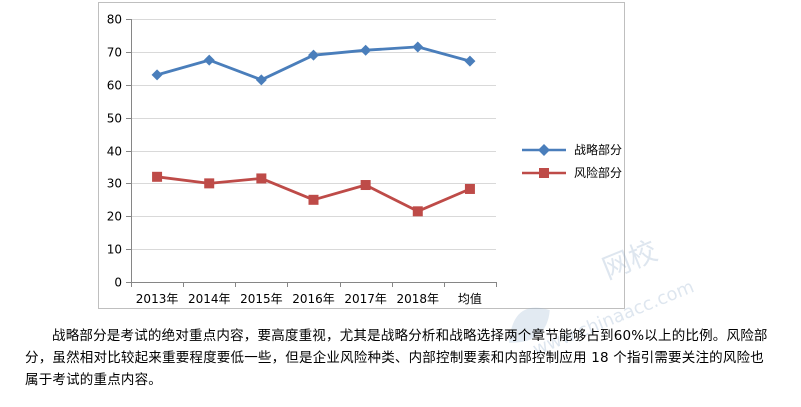  I want to click on legend-item-series-2: 风险部分, so click(571, 172).